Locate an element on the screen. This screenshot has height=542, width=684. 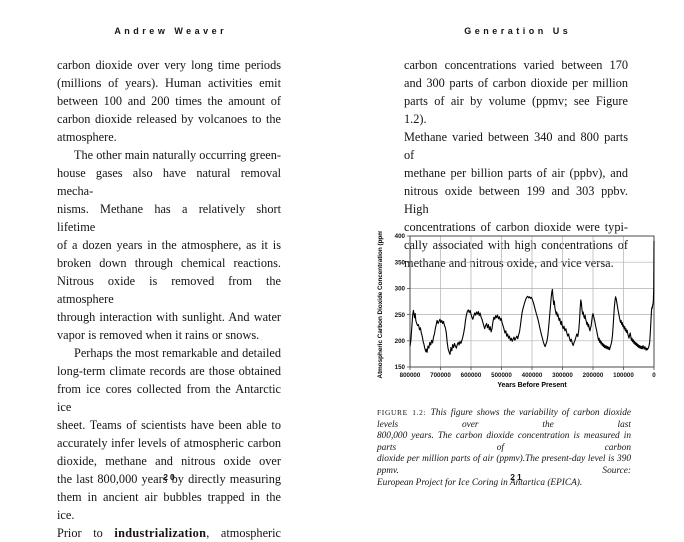
svg-text: 150 is located at coordinates (400, 367).